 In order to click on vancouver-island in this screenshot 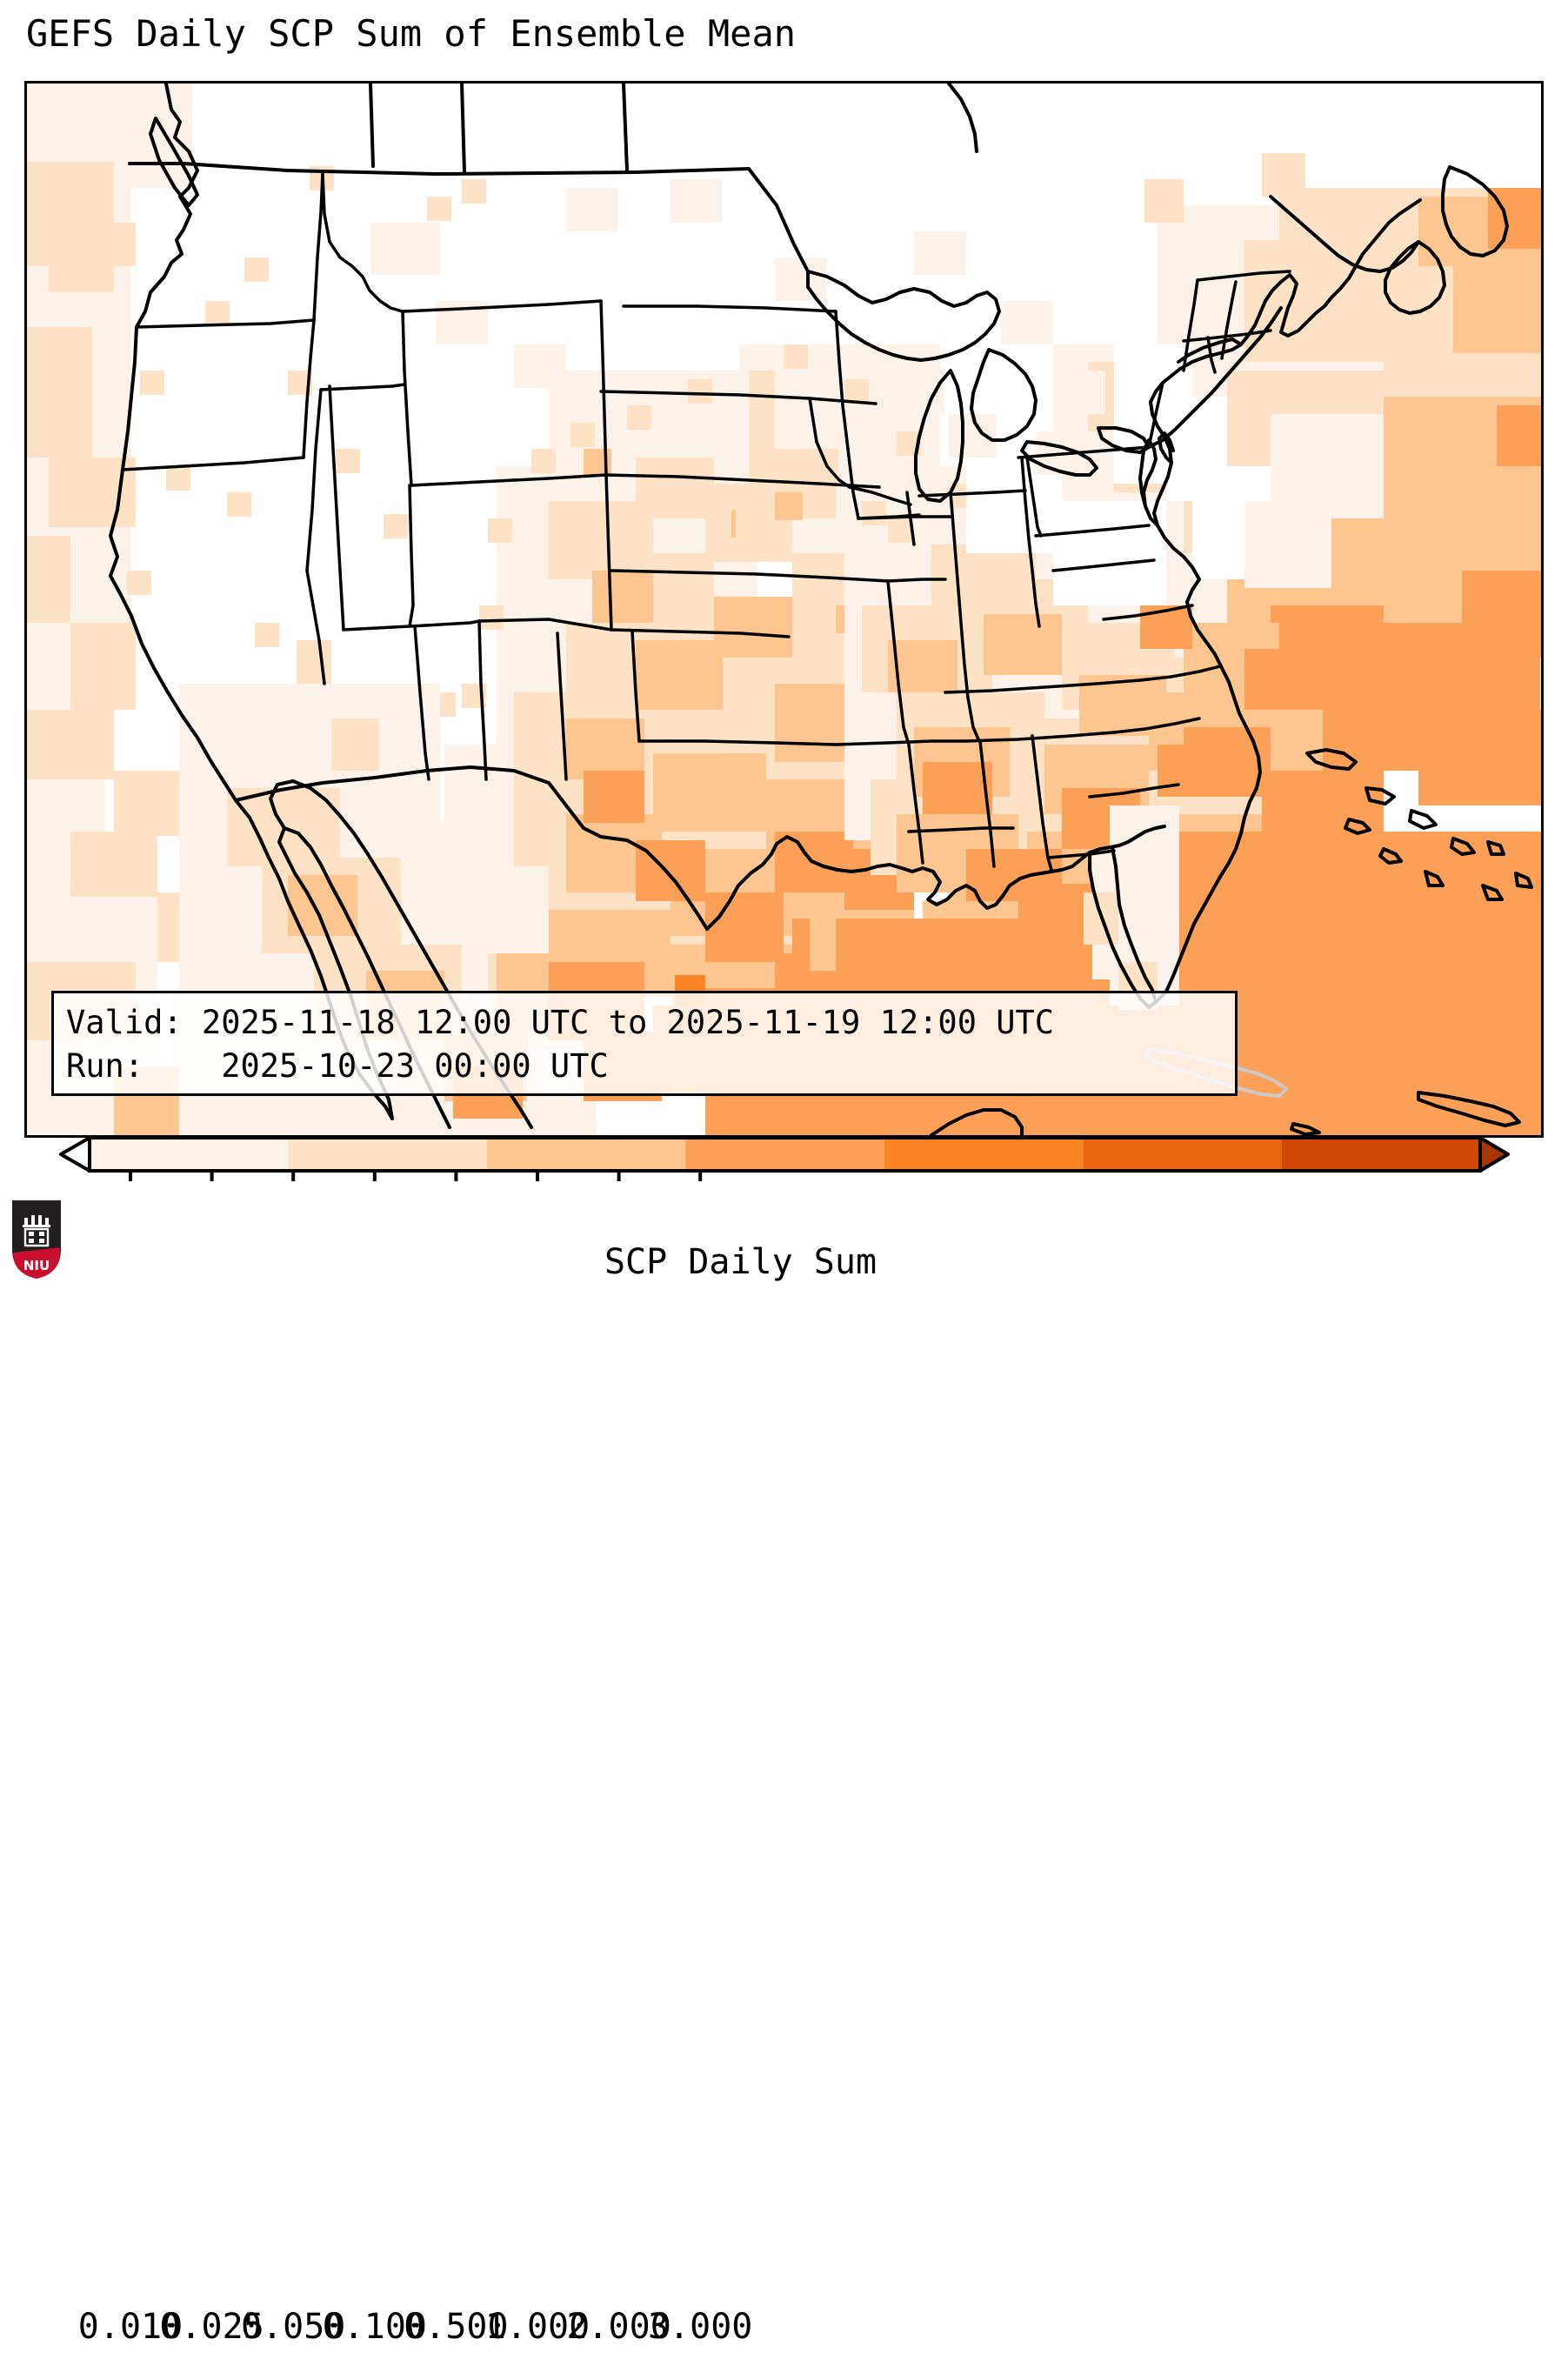, I will do `click(174, 162)`.